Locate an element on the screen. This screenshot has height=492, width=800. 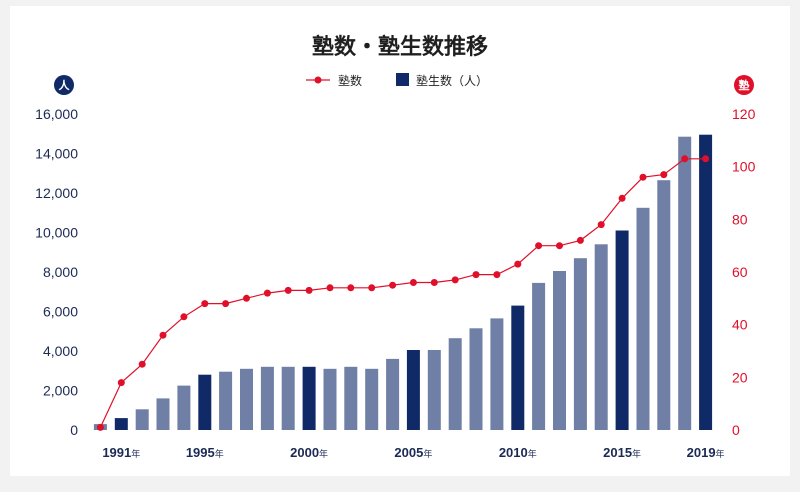
left-axis-badge-text: 人 is located at coordinates (65, 85).